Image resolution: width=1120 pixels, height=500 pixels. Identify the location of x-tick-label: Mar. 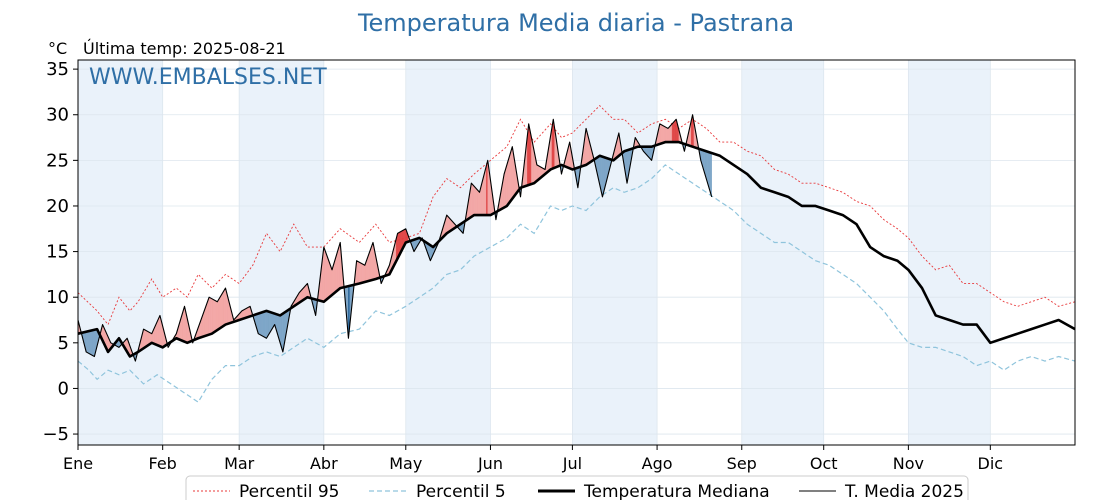
(239, 463).